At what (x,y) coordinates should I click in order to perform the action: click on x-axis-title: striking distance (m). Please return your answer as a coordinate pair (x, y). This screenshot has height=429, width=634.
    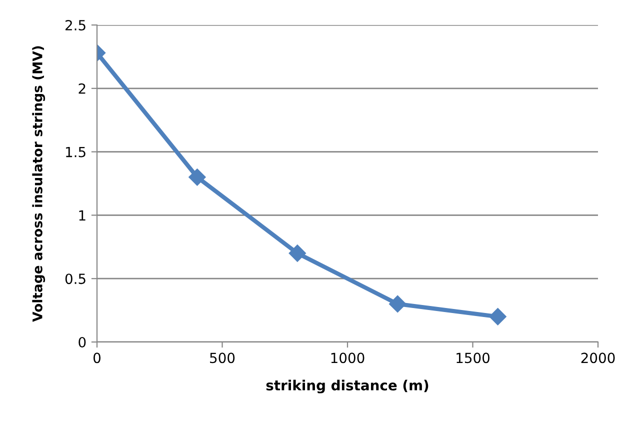
    Looking at the image, I should click on (347, 387).